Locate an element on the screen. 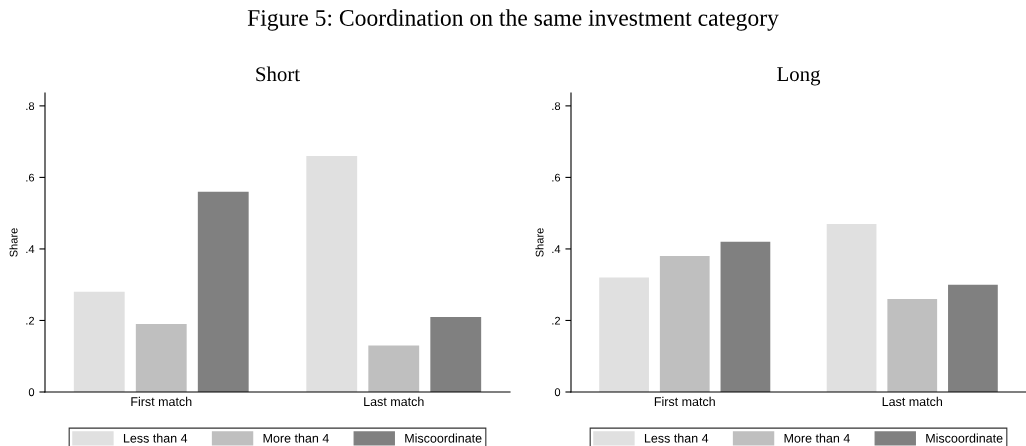  chart-subtitle: Short is located at coordinates (278, 74).